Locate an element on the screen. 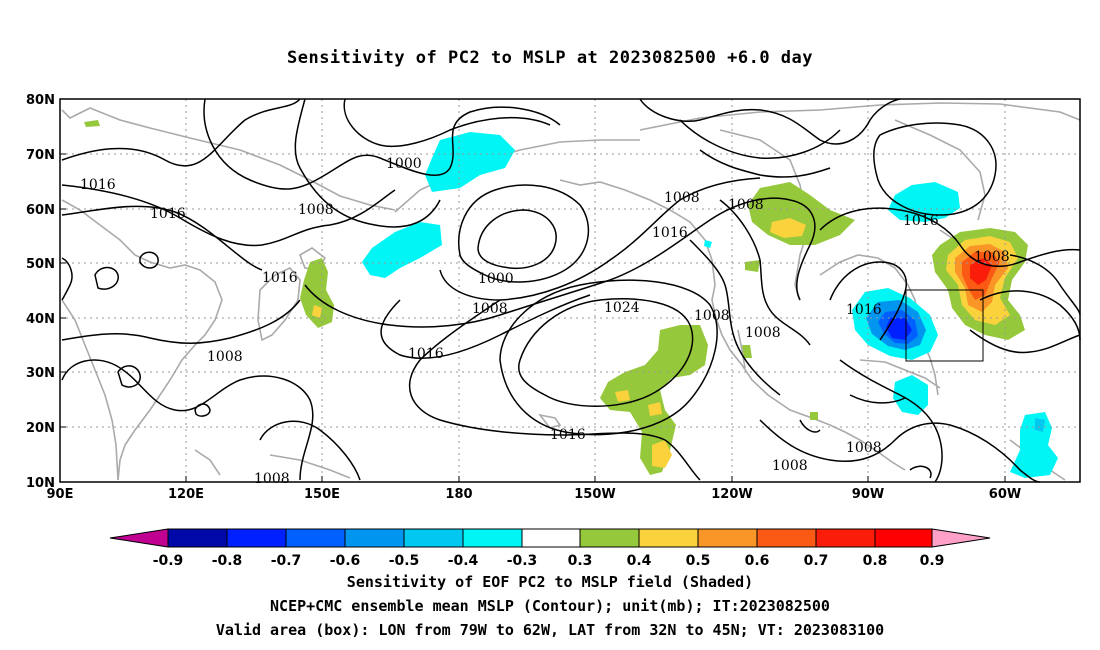 This screenshot has width=1100, height=650. lat-label: 60N is located at coordinates (40, 210).